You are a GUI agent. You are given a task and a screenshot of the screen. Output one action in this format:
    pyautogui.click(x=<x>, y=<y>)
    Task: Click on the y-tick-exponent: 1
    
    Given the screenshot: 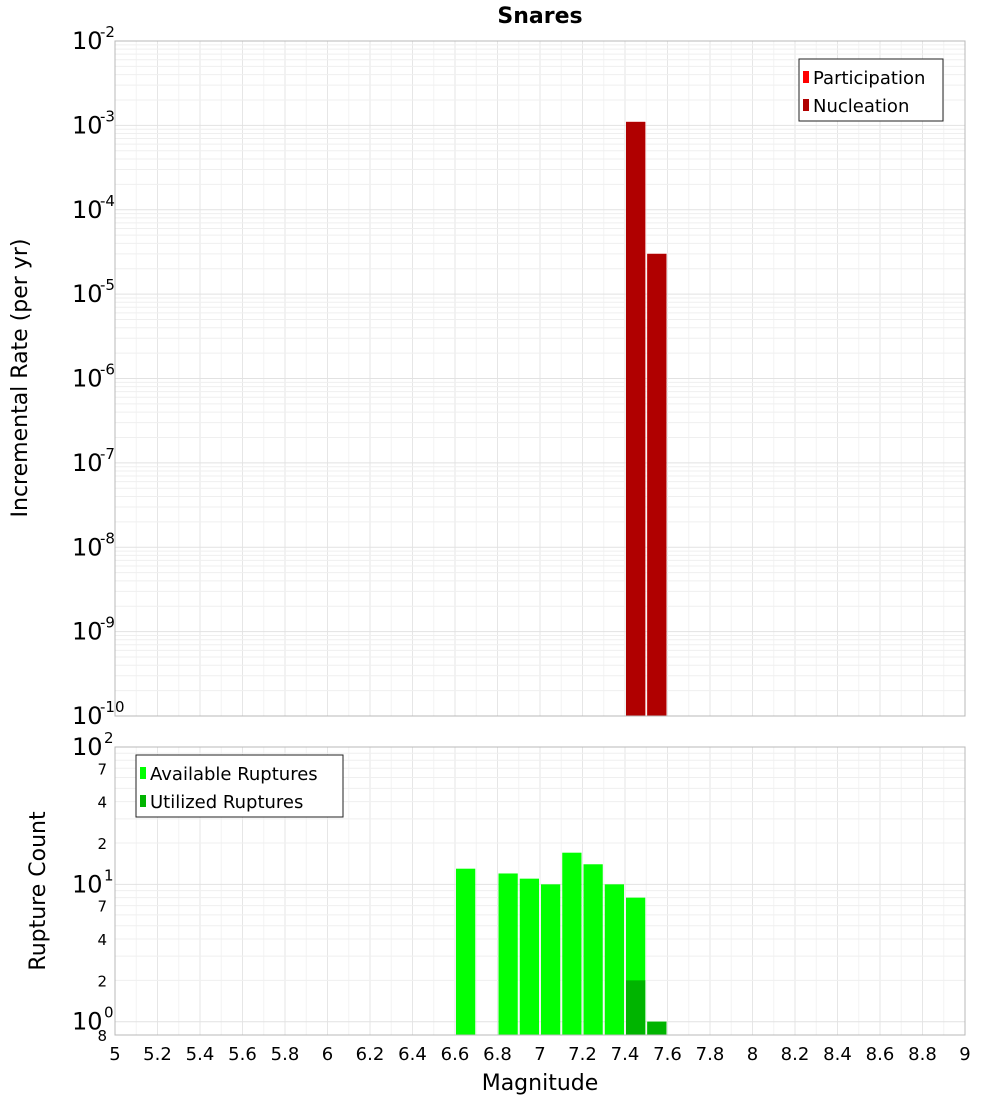 What is the action you would take?
    pyautogui.click(x=109, y=875)
    